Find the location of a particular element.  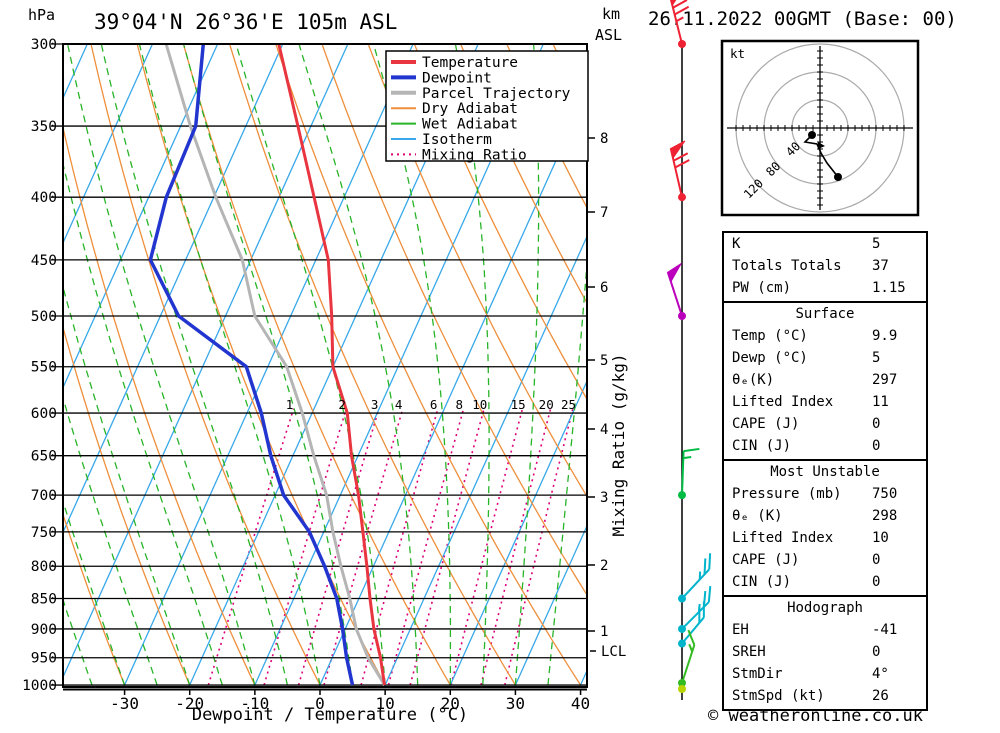

svg-text: 3 is located at coordinates (375, 404).